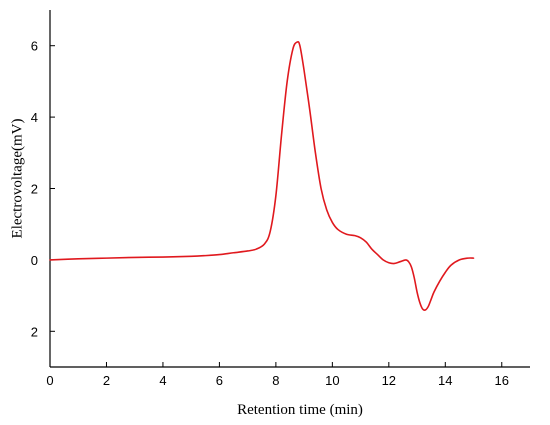  I want to click on x-tick-label: 4, so click(162, 380).